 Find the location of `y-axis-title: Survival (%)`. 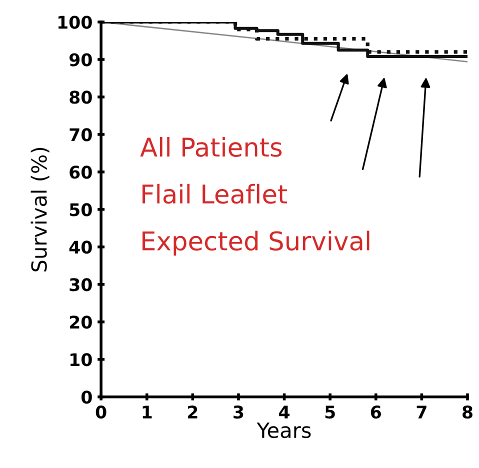

y-axis-title: Survival (%) is located at coordinates (40, 210).